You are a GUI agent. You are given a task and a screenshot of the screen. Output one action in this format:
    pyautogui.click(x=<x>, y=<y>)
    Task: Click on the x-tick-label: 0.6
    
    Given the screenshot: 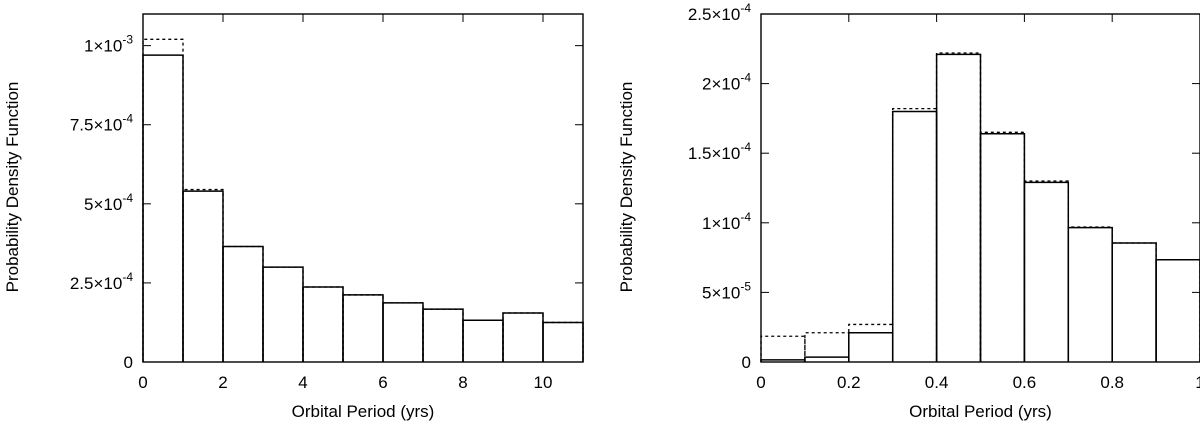 What is the action you would take?
    pyautogui.click(x=1025, y=382)
    